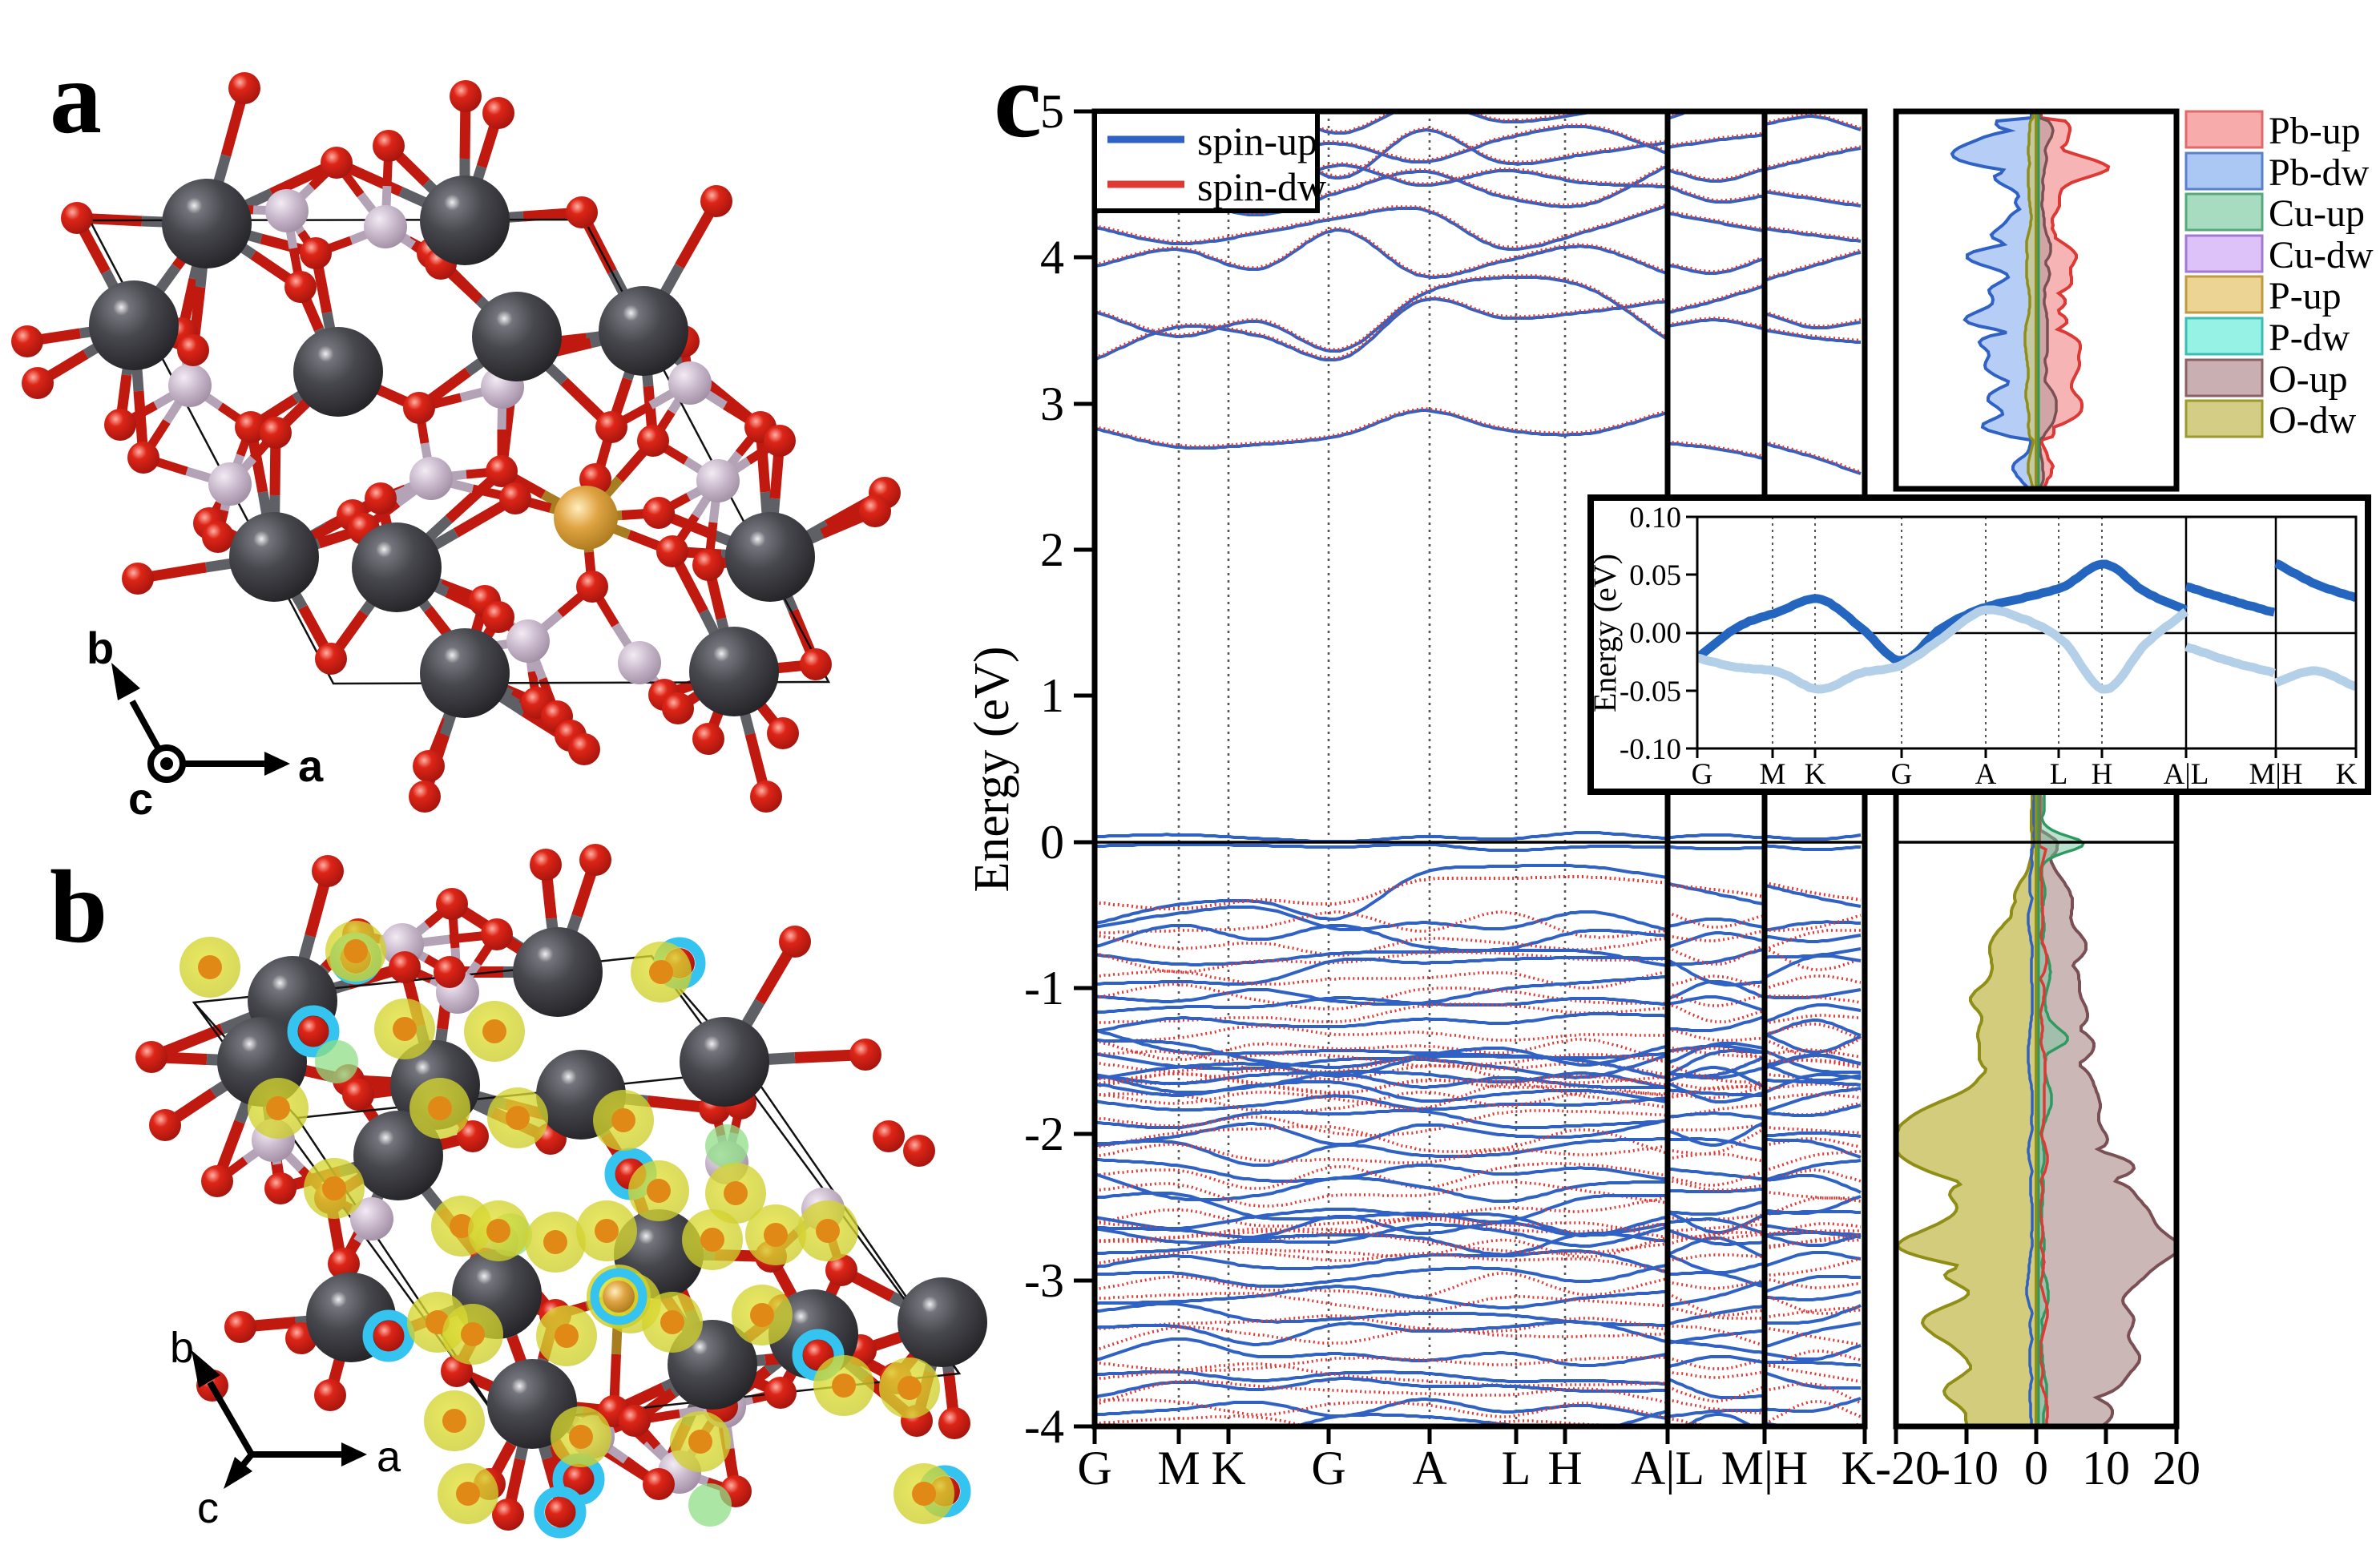 This screenshot has width=2380, height=1541. Describe the element at coordinates (2319, 172) in the screenshot. I see `svg-text: Pb-dw` at that location.